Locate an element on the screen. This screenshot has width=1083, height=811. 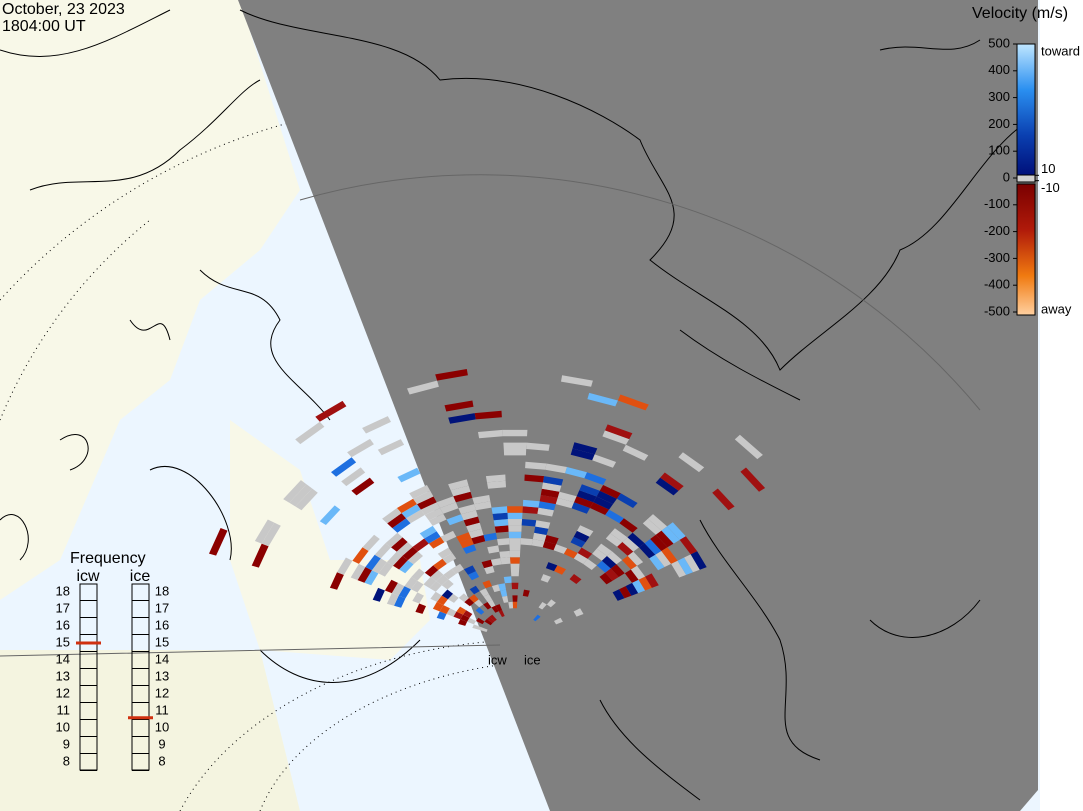
frequency-tick-label: 9 is located at coordinates (161, 743).